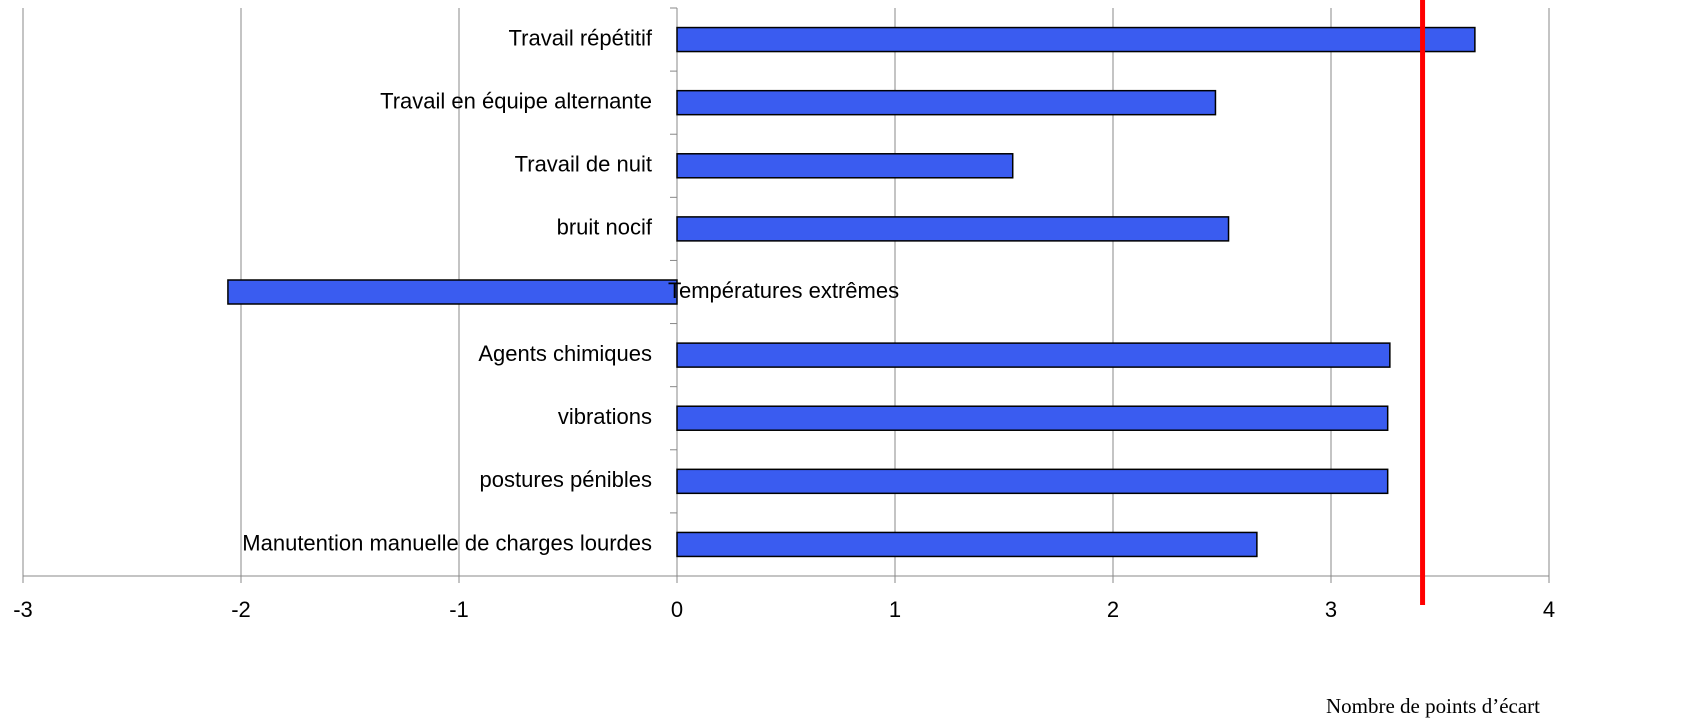 The image size is (1702, 724). Describe the element at coordinates (677, 609) in the screenshot. I see `x-tick-label: 0` at that location.